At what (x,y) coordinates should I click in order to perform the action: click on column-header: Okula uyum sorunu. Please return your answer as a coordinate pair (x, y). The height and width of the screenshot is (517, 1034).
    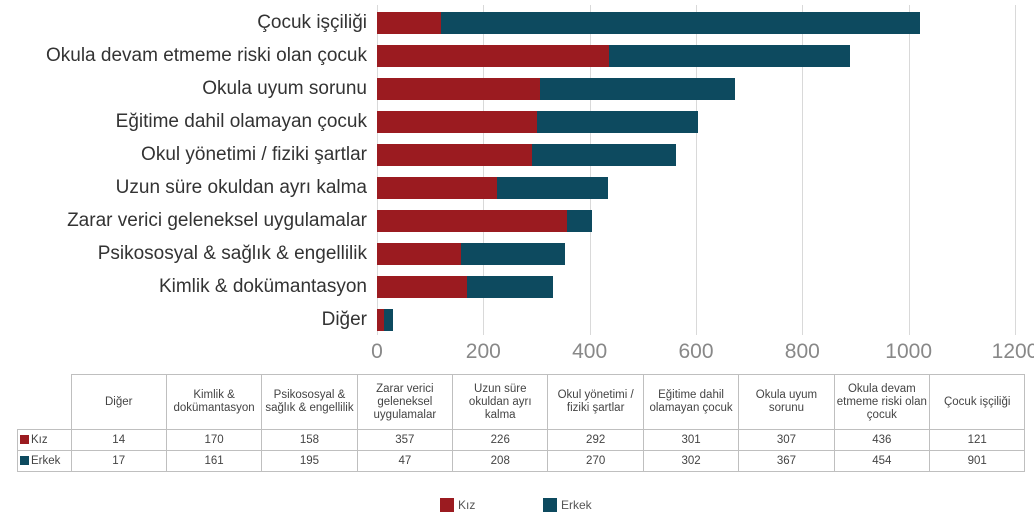
    Looking at the image, I should click on (786, 402).